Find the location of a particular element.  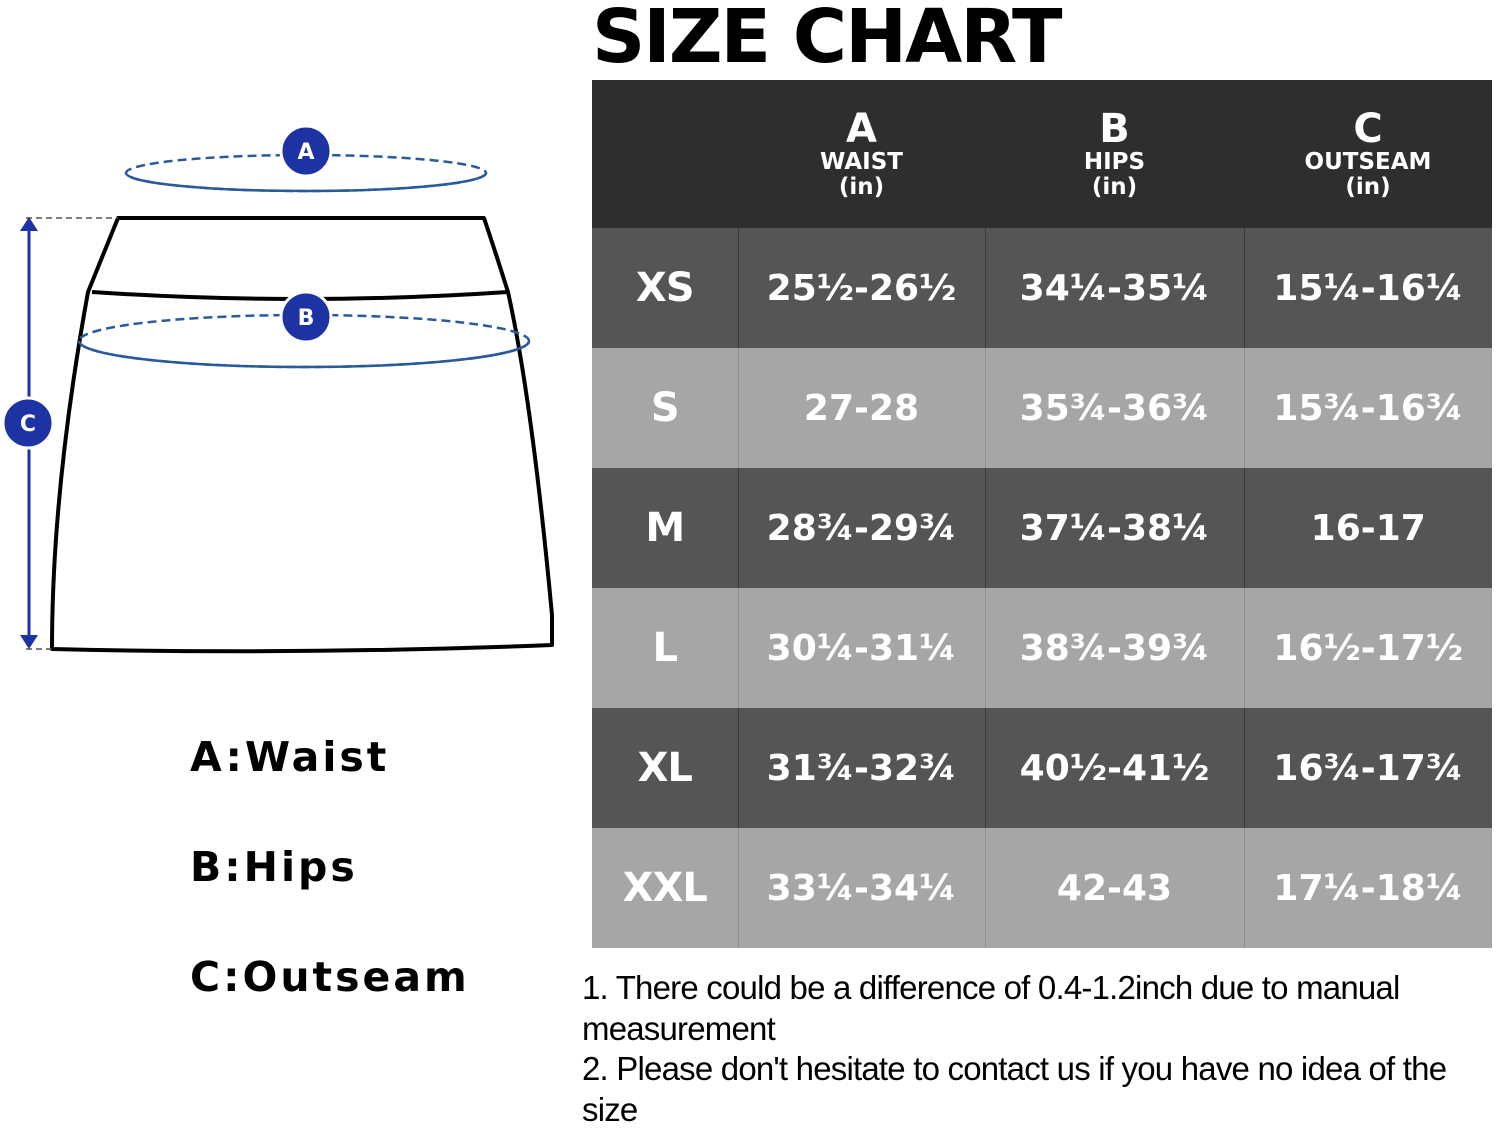

size-cell: L is located at coordinates (665, 648).